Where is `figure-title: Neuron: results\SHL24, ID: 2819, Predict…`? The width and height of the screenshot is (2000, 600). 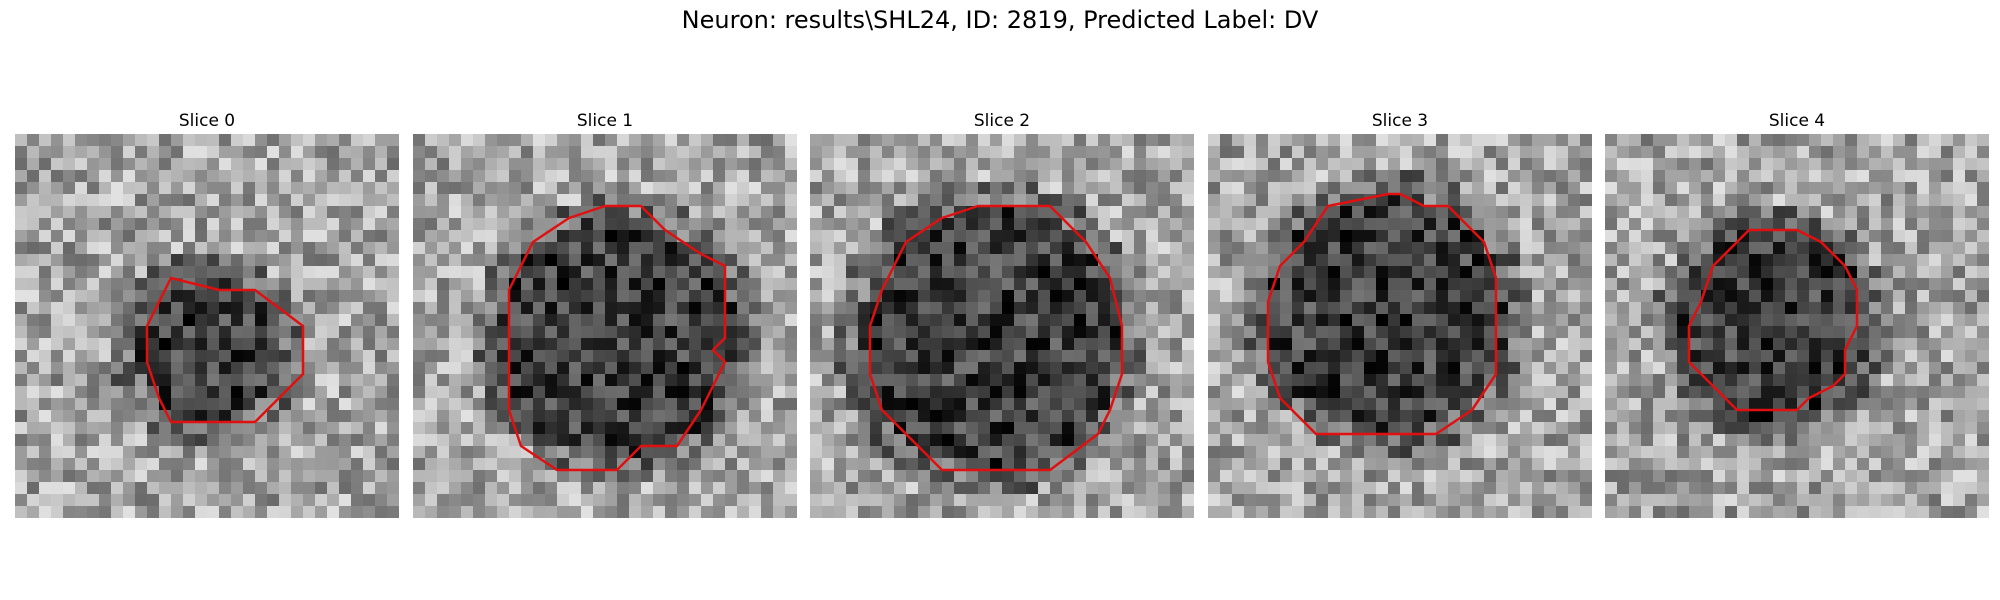
figure-title: Neuron: results\SHL24, ID: 2819, Predict… is located at coordinates (1000, 20).